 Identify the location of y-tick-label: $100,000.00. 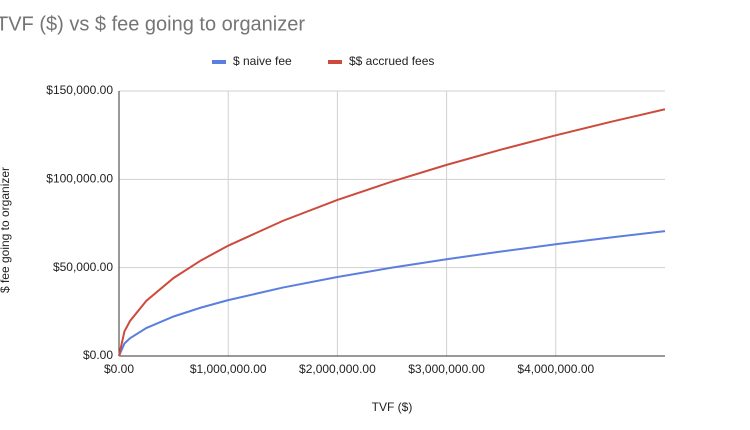
(79, 179).